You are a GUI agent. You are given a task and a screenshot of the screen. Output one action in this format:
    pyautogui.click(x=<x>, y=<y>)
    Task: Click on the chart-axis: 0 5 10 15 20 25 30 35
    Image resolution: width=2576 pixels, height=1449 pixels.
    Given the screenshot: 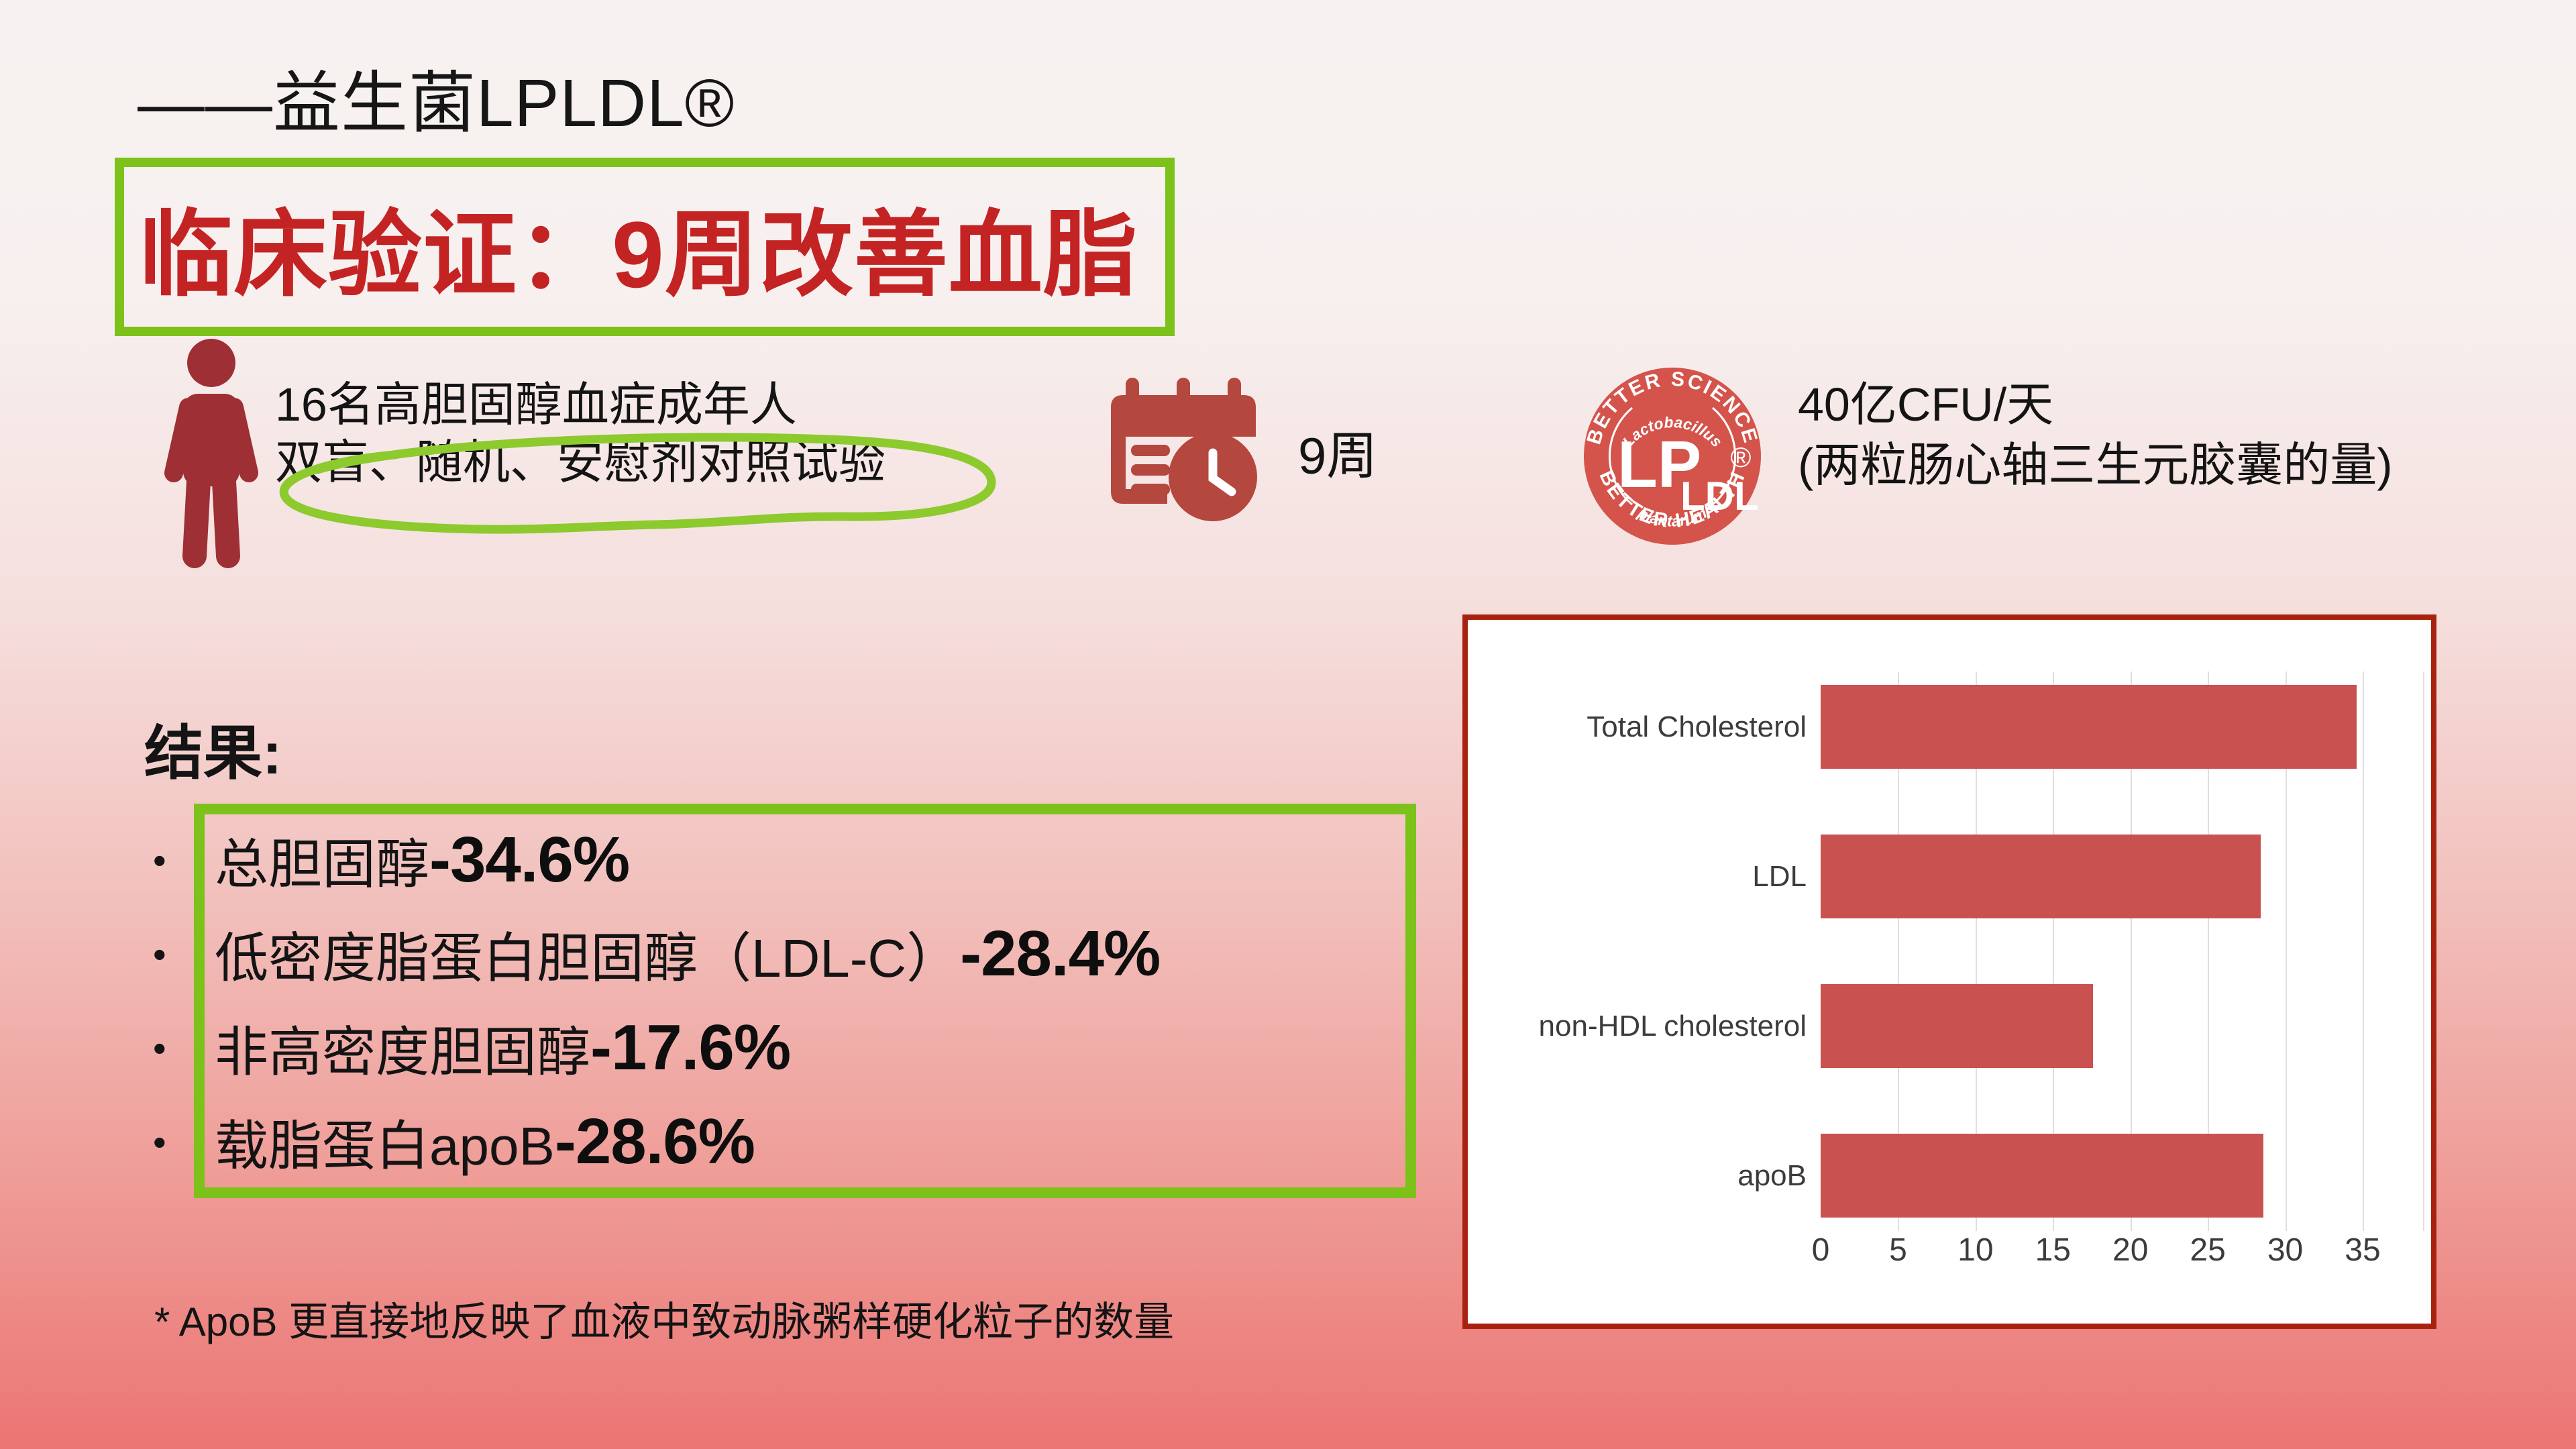 What is the action you would take?
    pyautogui.click(x=2117, y=1252)
    